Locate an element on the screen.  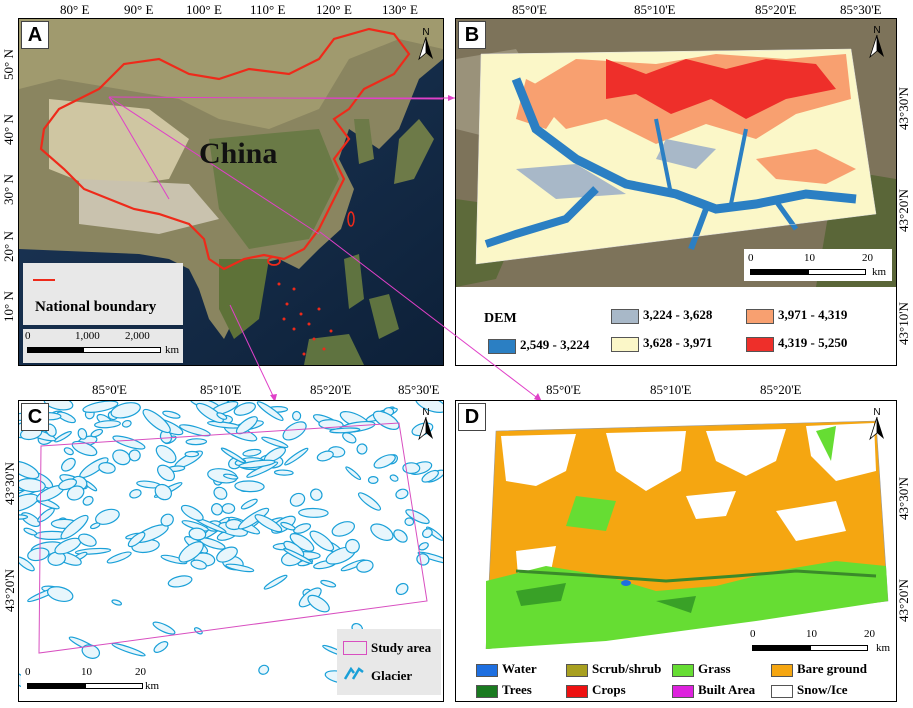
tick-label: 43°20'N is located at coordinates (9, 590).